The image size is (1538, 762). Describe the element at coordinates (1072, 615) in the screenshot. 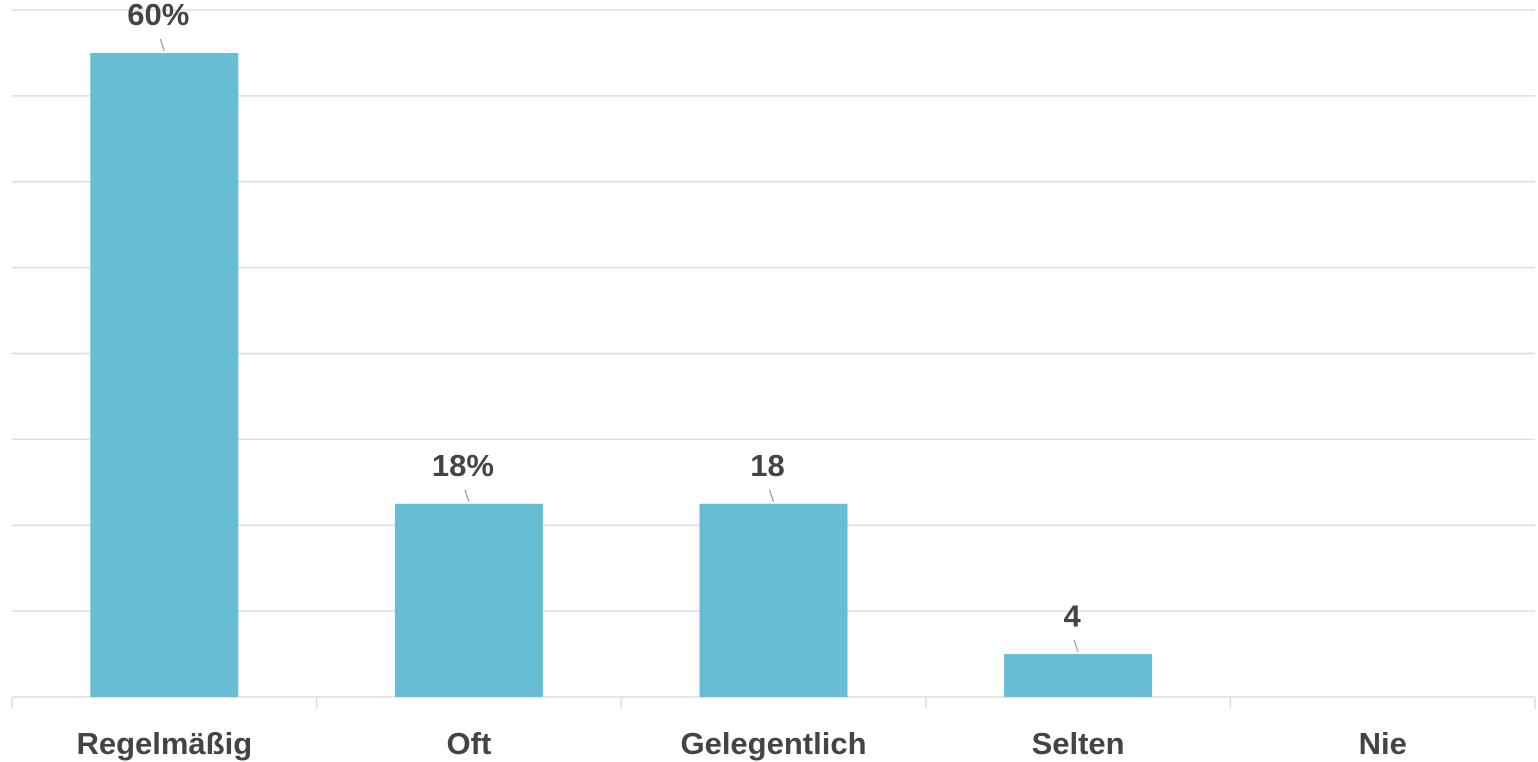

I see `value-label: 4` at that location.